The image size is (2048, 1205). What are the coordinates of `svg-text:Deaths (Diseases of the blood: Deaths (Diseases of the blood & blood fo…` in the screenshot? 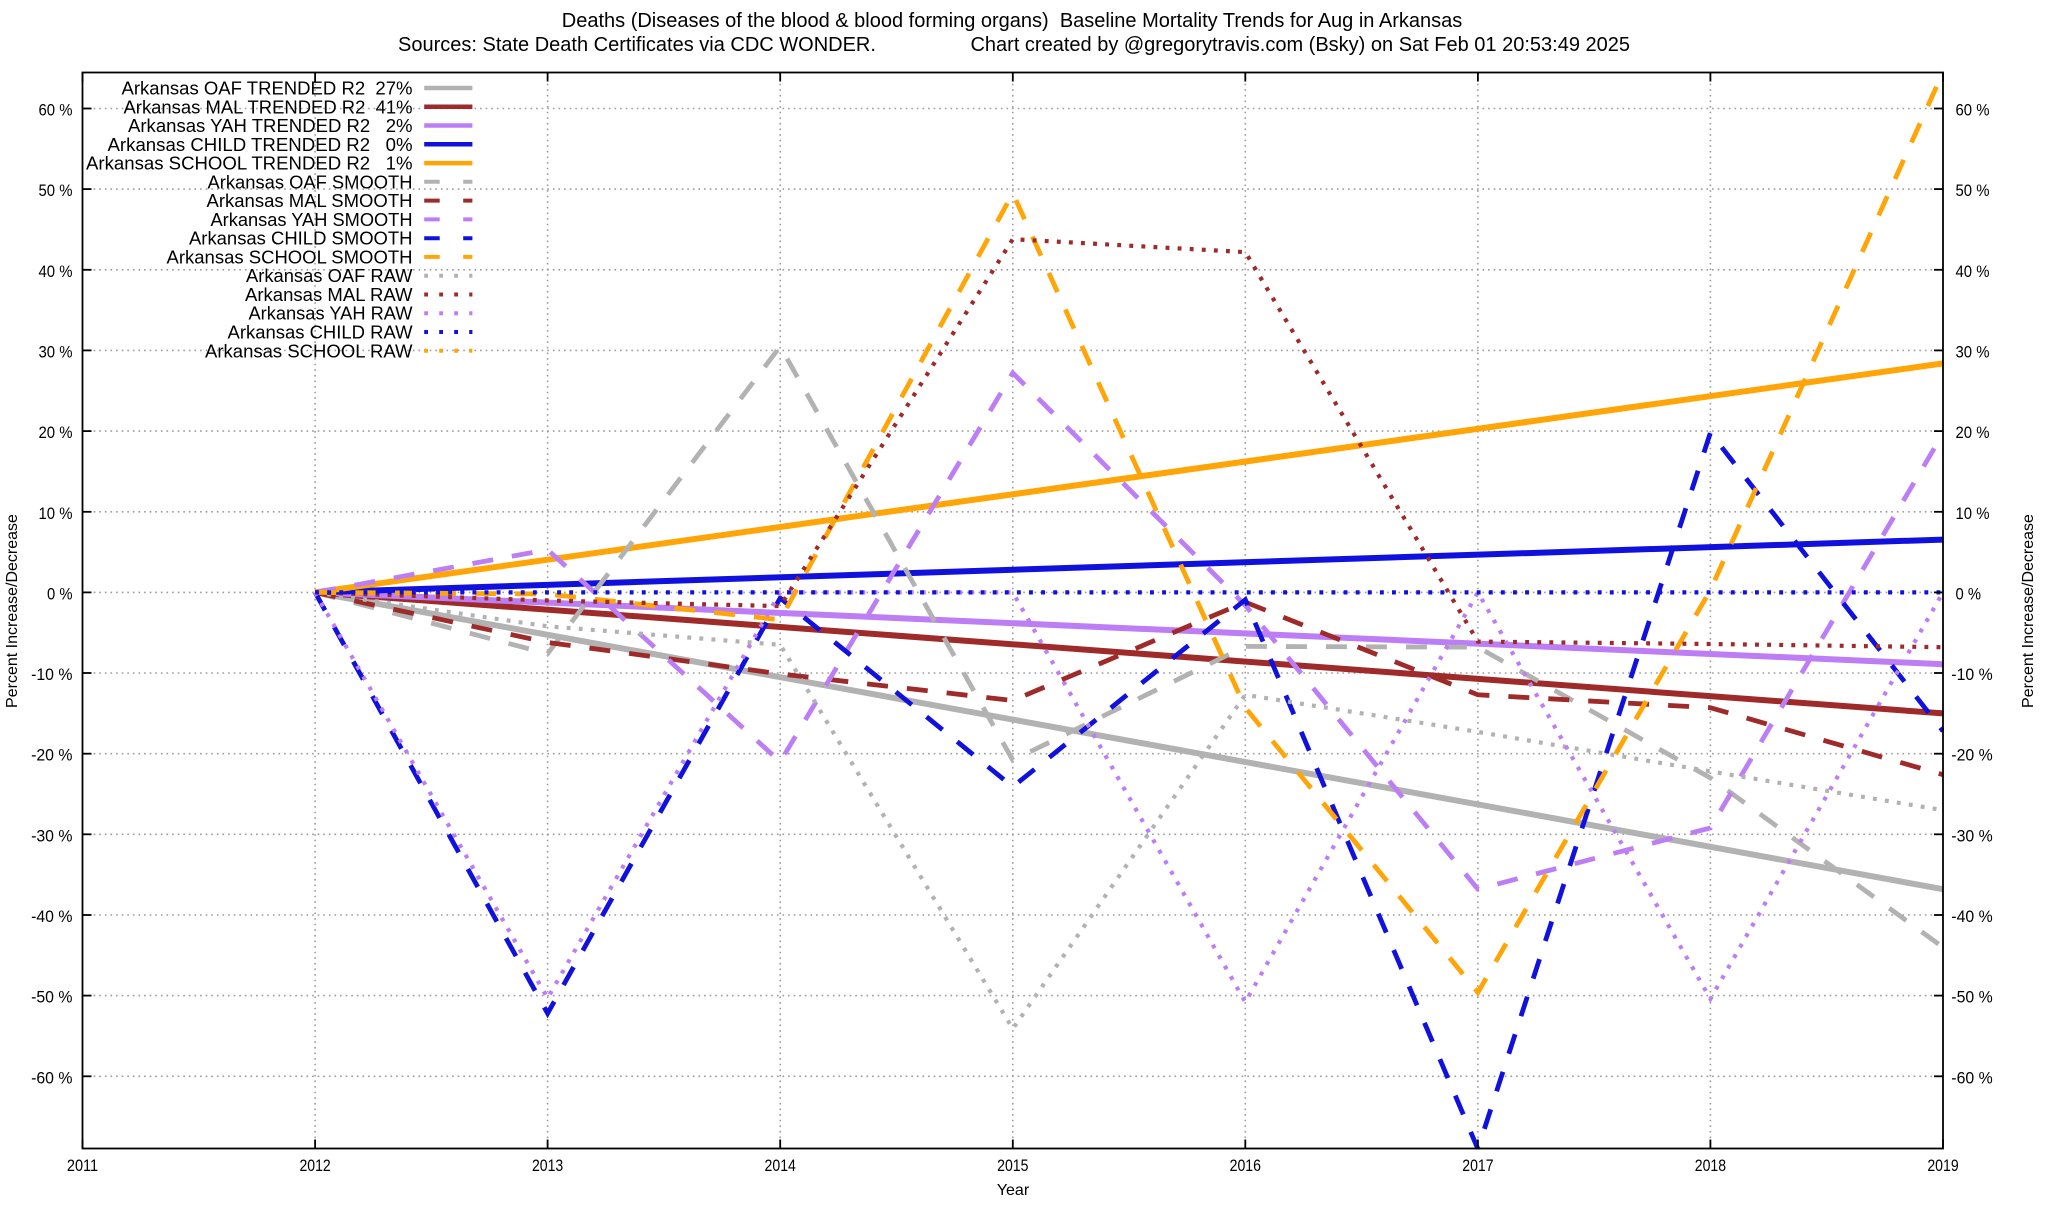 It's located at (1012, 21).